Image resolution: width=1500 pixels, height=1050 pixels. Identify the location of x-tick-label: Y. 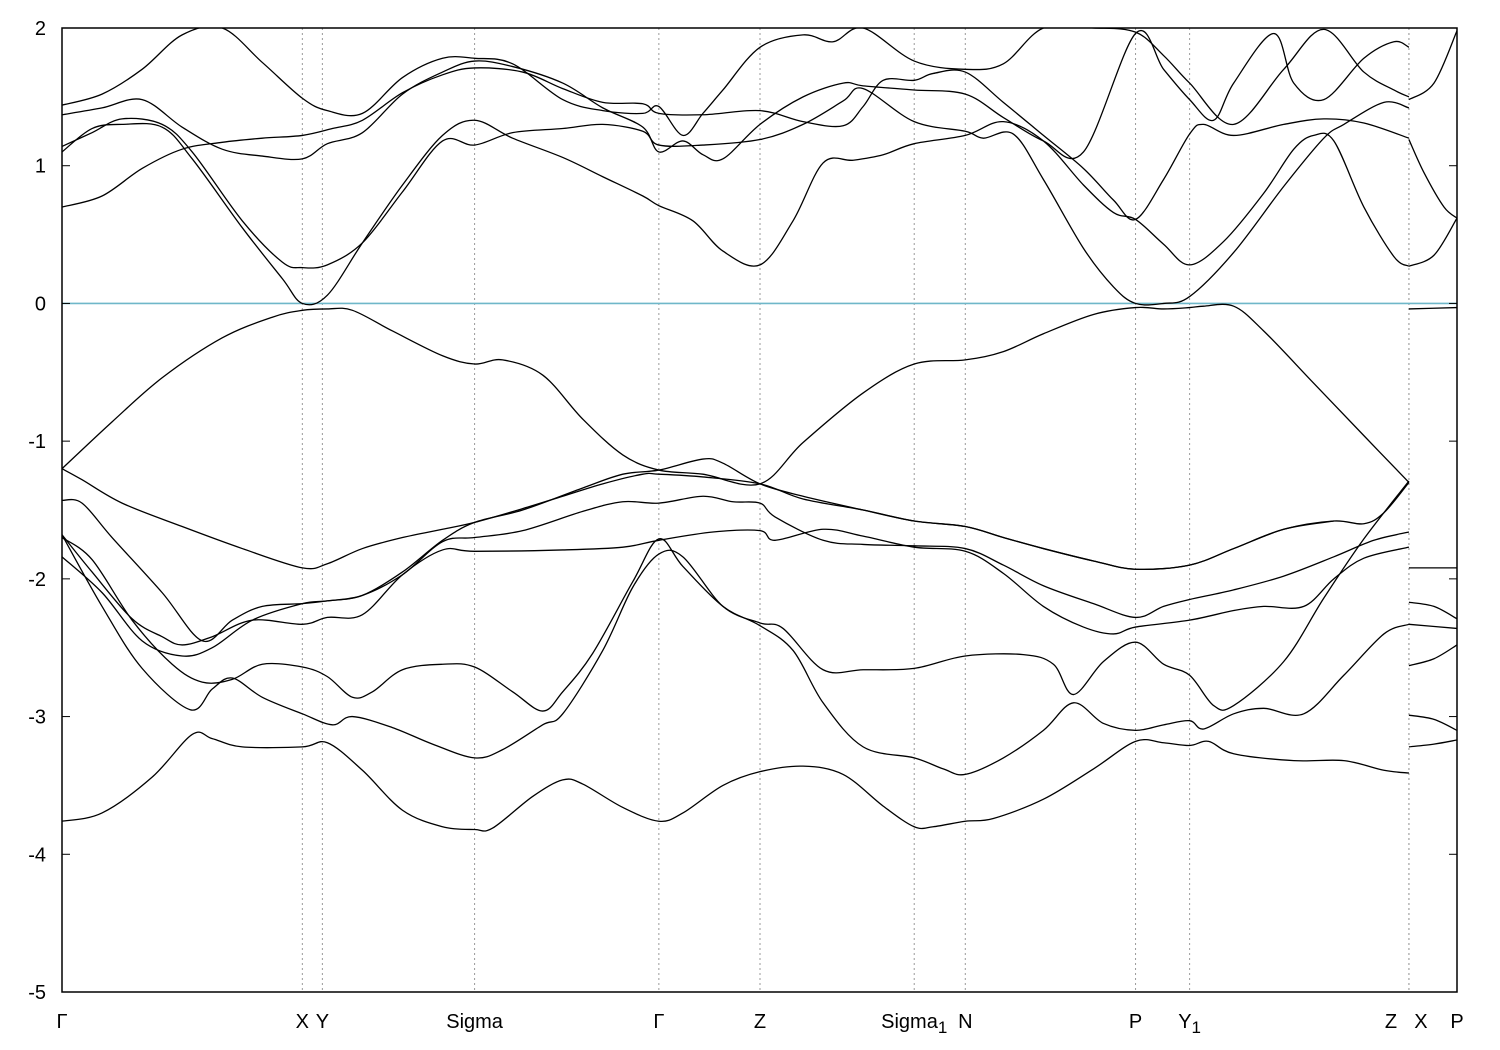
(322, 1022).